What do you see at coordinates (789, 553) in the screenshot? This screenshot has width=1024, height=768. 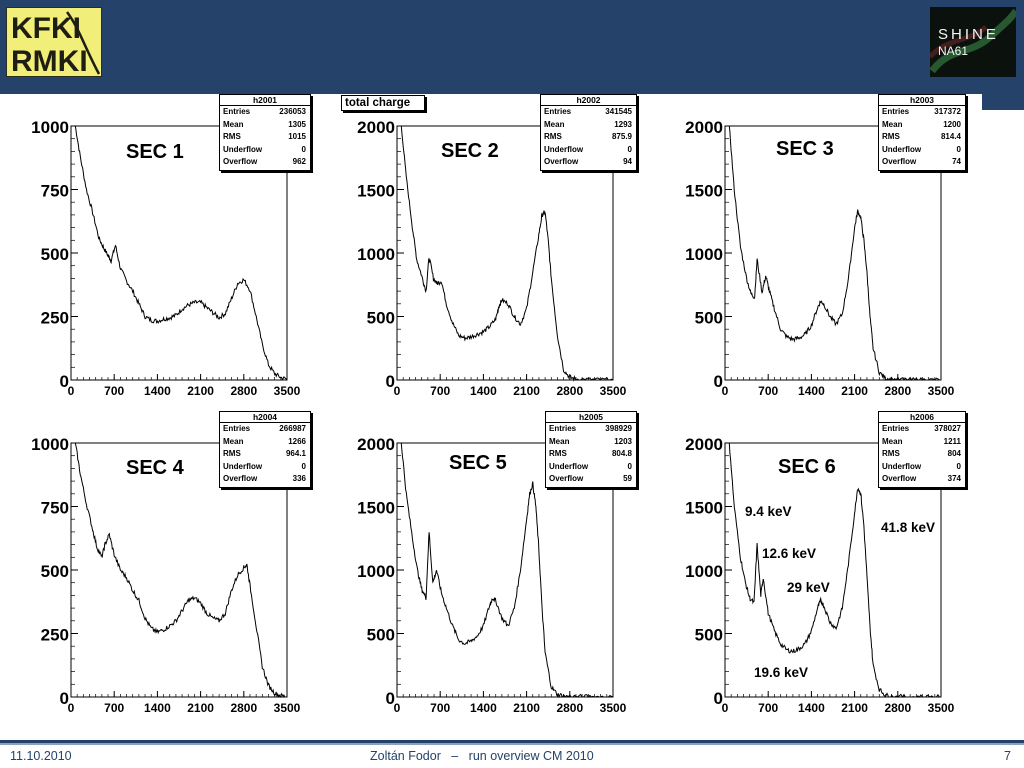 I see `peak-annotation: 12.6 keV` at bounding box center [789, 553].